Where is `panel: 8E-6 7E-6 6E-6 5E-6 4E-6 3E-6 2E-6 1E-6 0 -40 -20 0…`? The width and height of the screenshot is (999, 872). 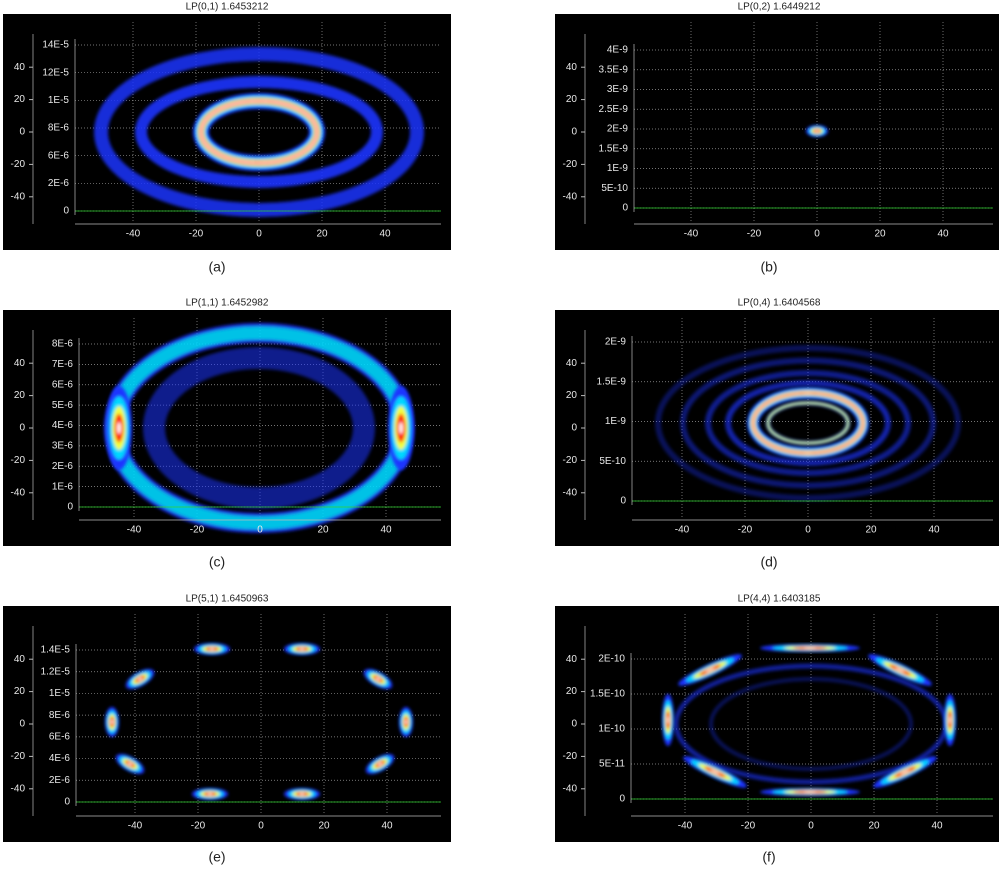
panel: 8E-6 7E-6 6E-6 5E-6 4E-6 3E-6 2E-6 1E-6 0 -40 -20 0… is located at coordinates (227, 428).